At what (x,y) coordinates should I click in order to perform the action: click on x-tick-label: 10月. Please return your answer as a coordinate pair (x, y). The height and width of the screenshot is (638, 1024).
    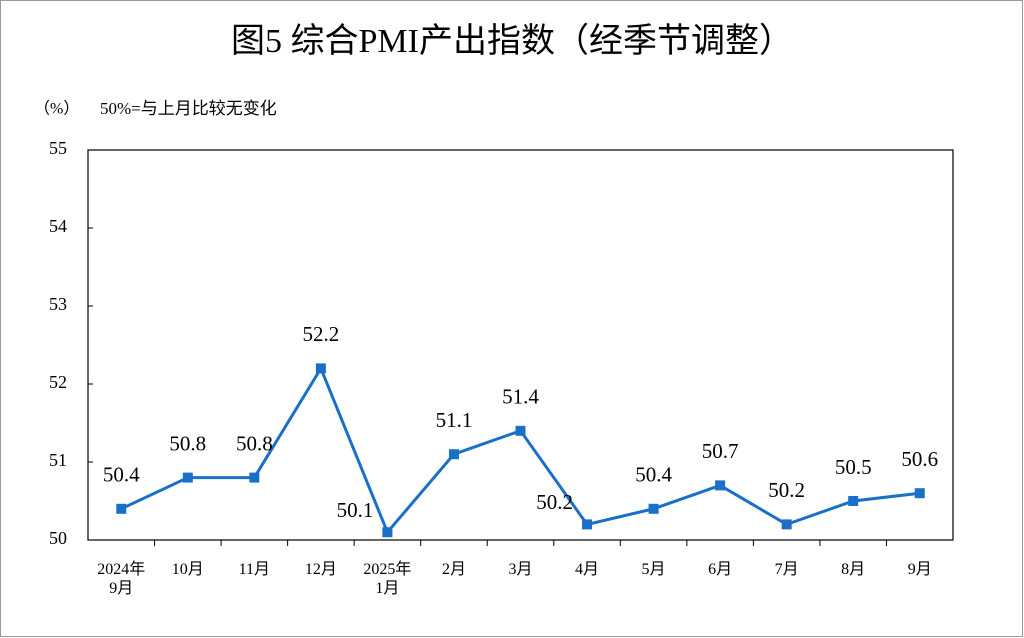
    Looking at the image, I should click on (187, 569).